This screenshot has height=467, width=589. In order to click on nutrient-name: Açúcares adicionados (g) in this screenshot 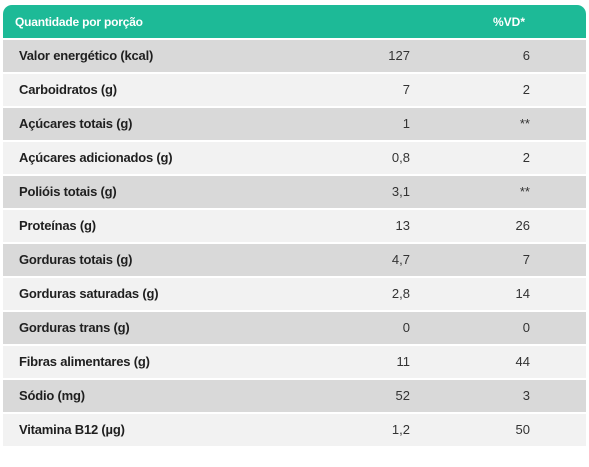, I will do `click(96, 157)`.